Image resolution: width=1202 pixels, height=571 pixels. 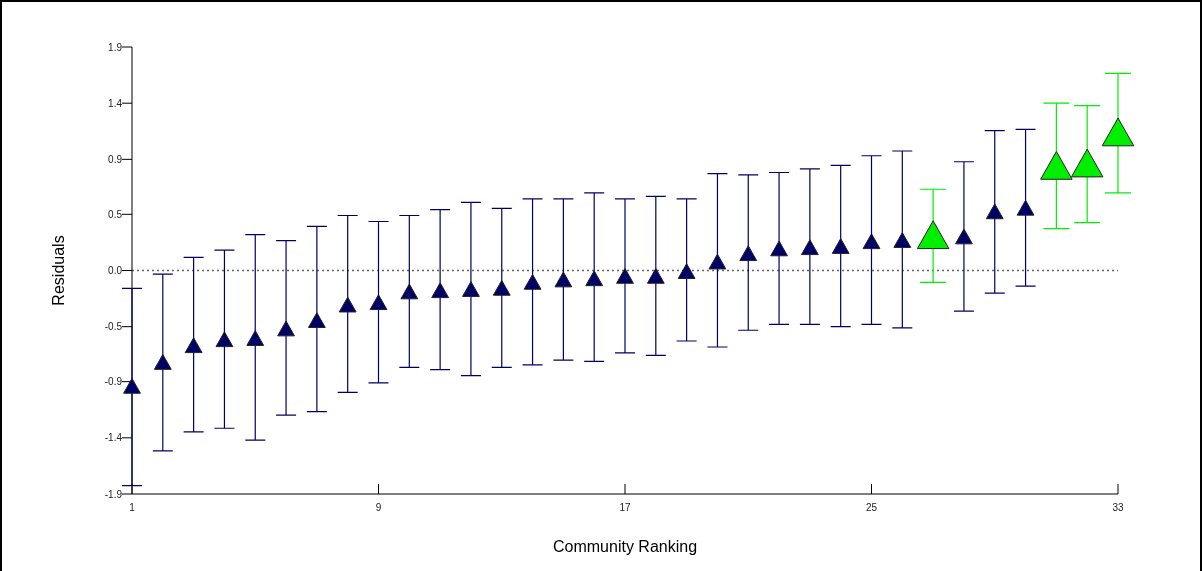 I want to click on y-tick-label: 0.5, so click(x=115, y=214).